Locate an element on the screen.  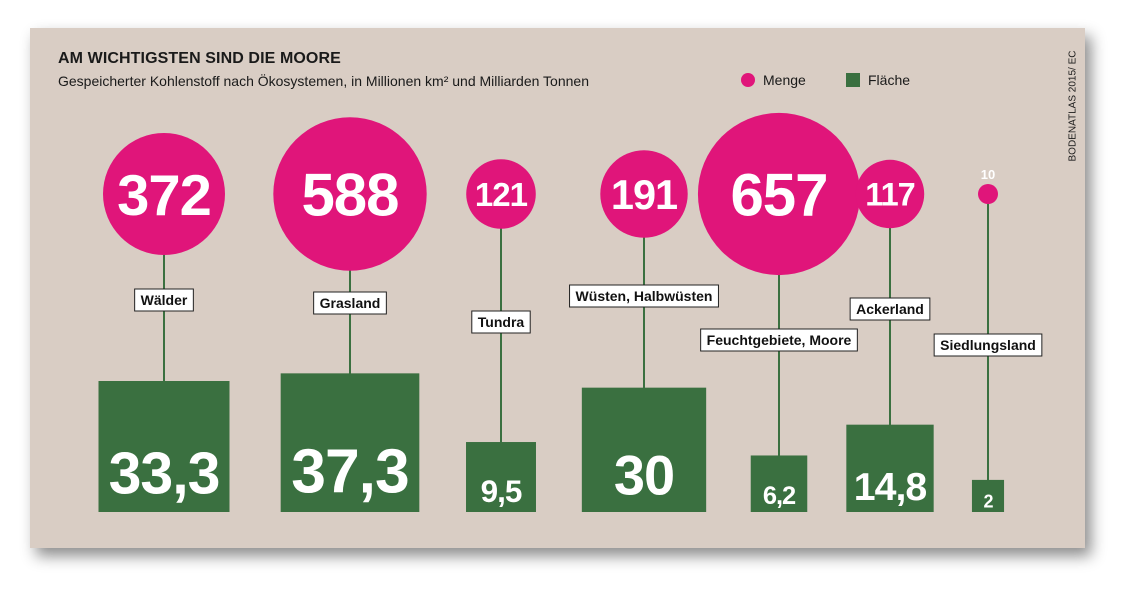
menge-value-label: 372 is located at coordinates (164, 196).